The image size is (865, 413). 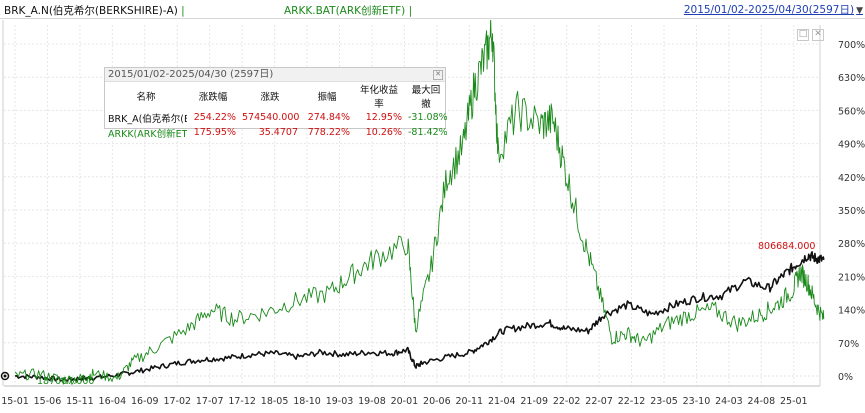 I want to click on x-tick-label: 17-07, so click(x=210, y=401).